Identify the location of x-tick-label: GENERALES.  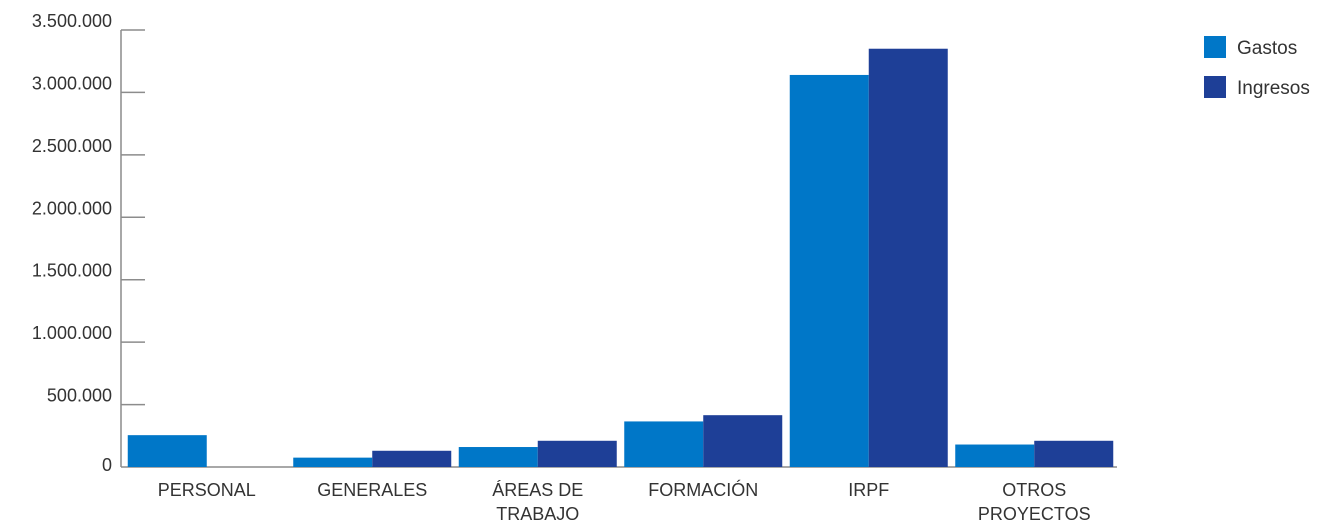
(372, 490).